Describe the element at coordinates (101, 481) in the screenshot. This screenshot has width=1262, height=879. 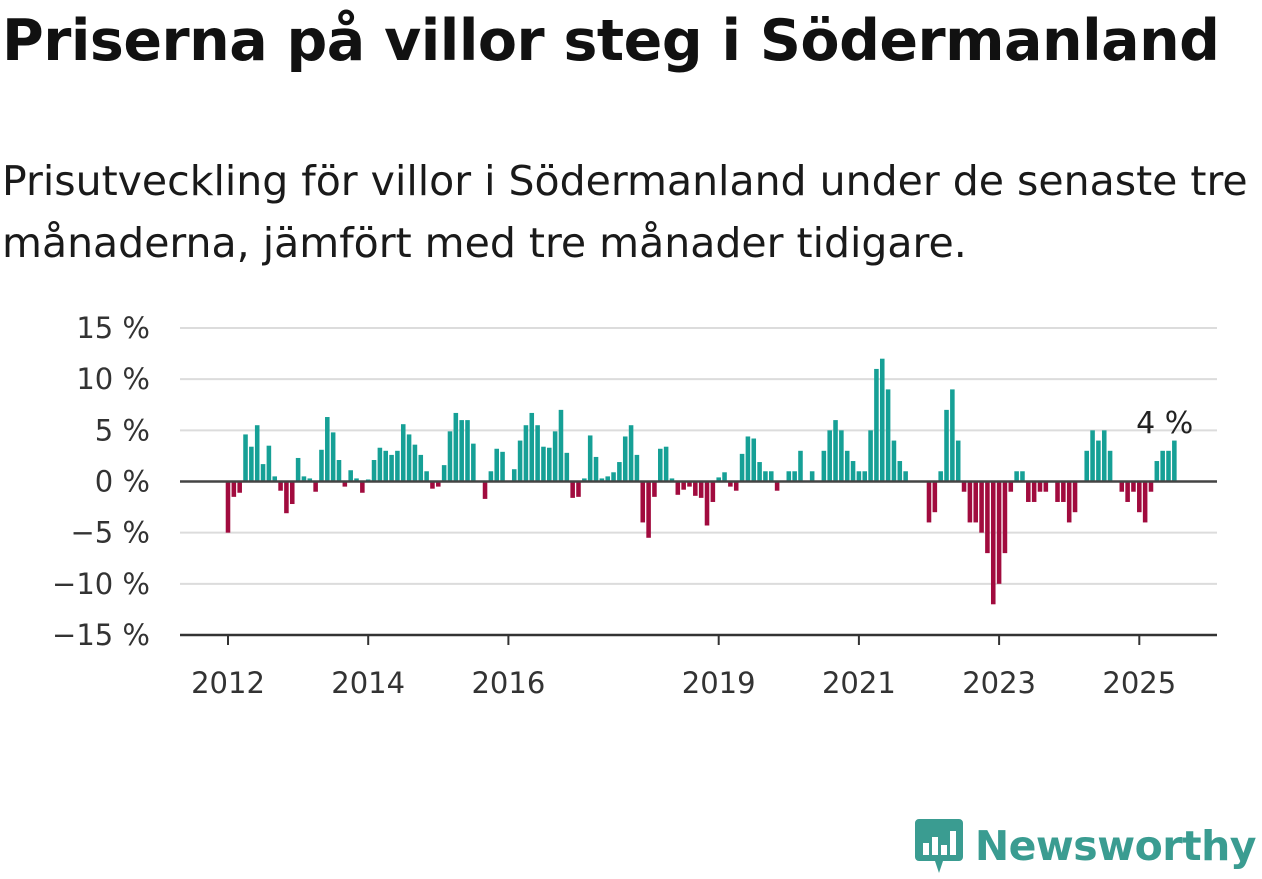
I see `y-axis-labels: 15 % 10 % 5 % 0 % −5 % −10 % −15 %` at that location.